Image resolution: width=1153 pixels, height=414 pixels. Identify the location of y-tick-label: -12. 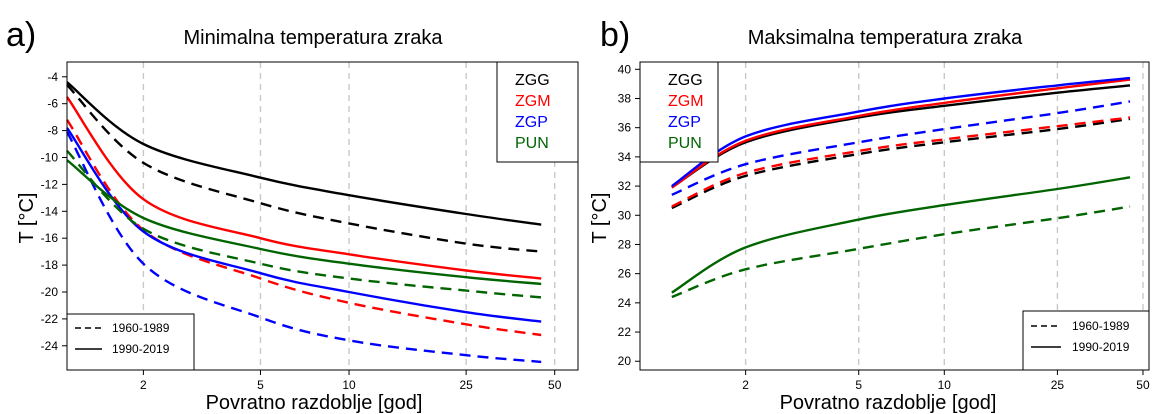
(50, 184).